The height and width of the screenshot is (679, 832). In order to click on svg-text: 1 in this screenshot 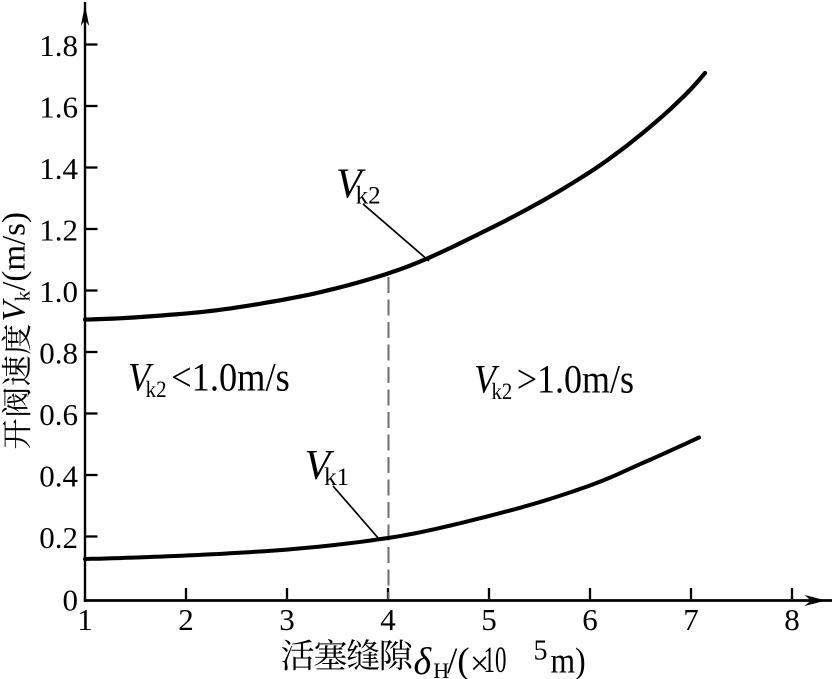, I will do `click(85, 619)`.